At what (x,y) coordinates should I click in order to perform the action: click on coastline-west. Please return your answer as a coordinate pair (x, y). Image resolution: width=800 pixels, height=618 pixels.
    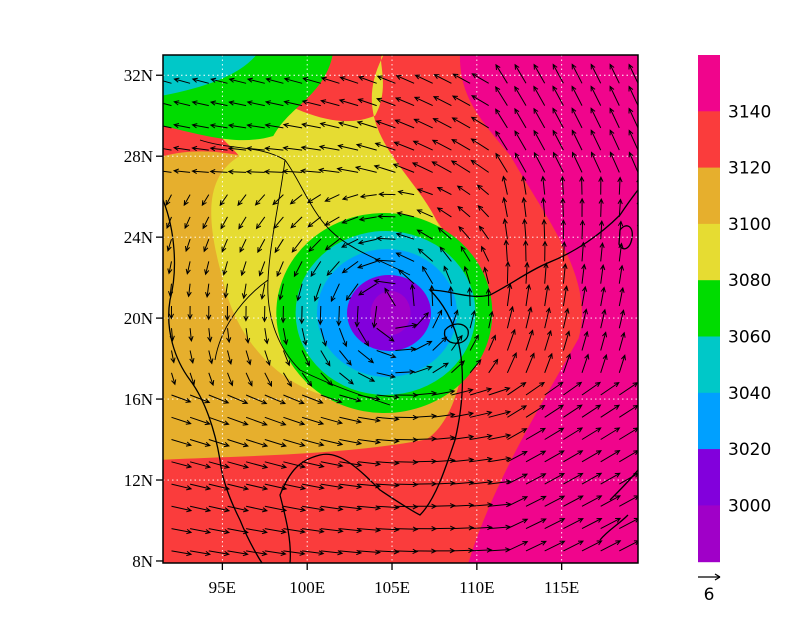
    Looking at the image, I should click on (213, 381).